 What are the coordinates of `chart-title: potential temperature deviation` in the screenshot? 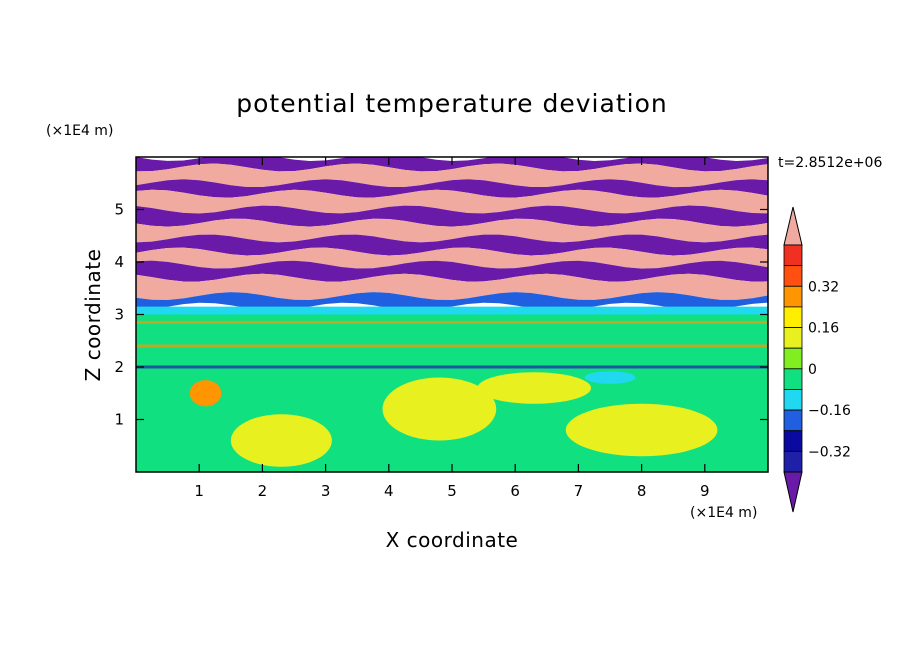 It's located at (451, 103).